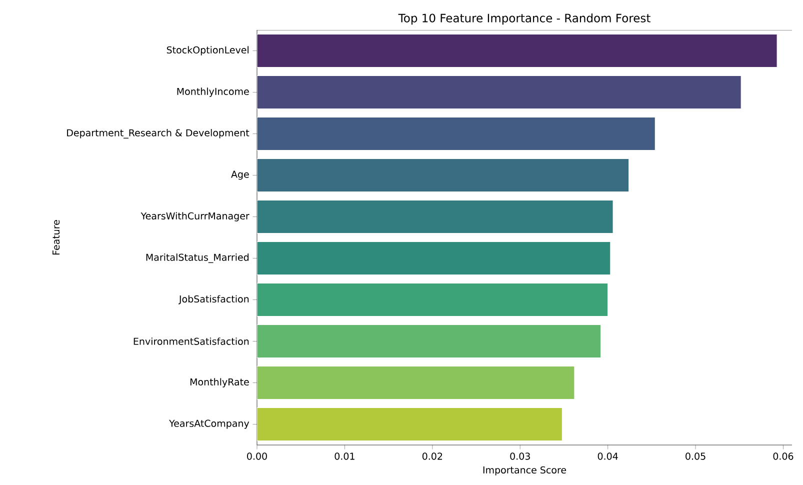 This screenshot has width=803, height=485. What do you see at coordinates (158, 133) in the screenshot?
I see `y-tick-label: Department_Research & Development` at bounding box center [158, 133].